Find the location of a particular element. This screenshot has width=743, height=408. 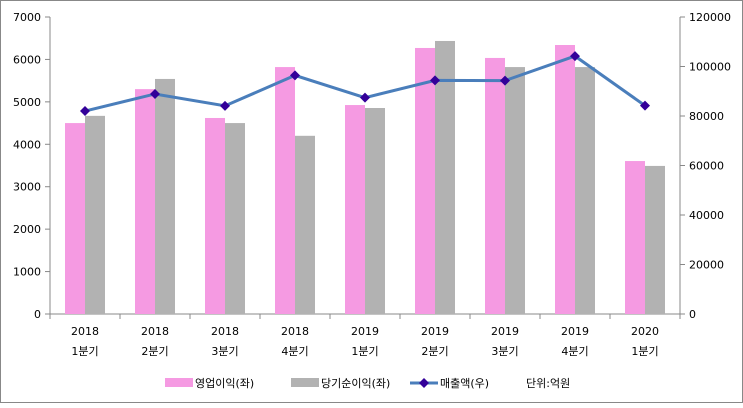

right-tick-label: 80000 is located at coordinates (706, 116).